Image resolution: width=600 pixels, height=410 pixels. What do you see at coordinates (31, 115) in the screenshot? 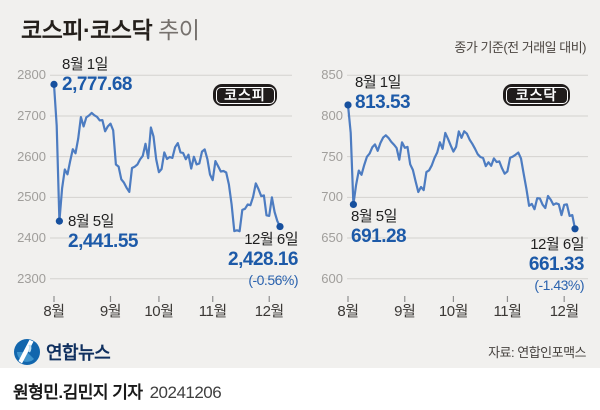
I see `kospi-y-axis-label: 2700` at bounding box center [31, 115].